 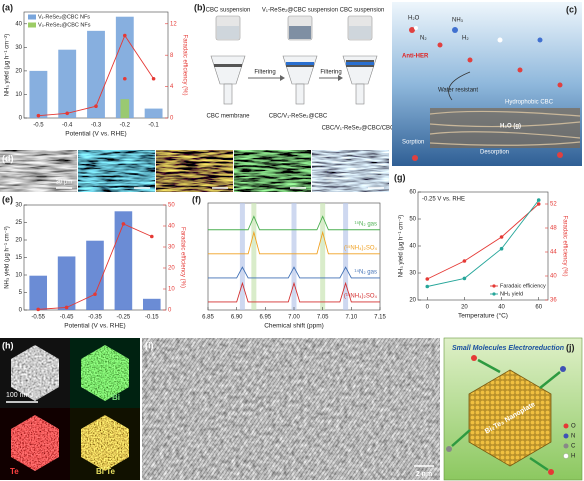 What do you see at coordinates (529, 103) in the screenshot?
I see `label: Hydrophobic CBC` at bounding box center [529, 103].